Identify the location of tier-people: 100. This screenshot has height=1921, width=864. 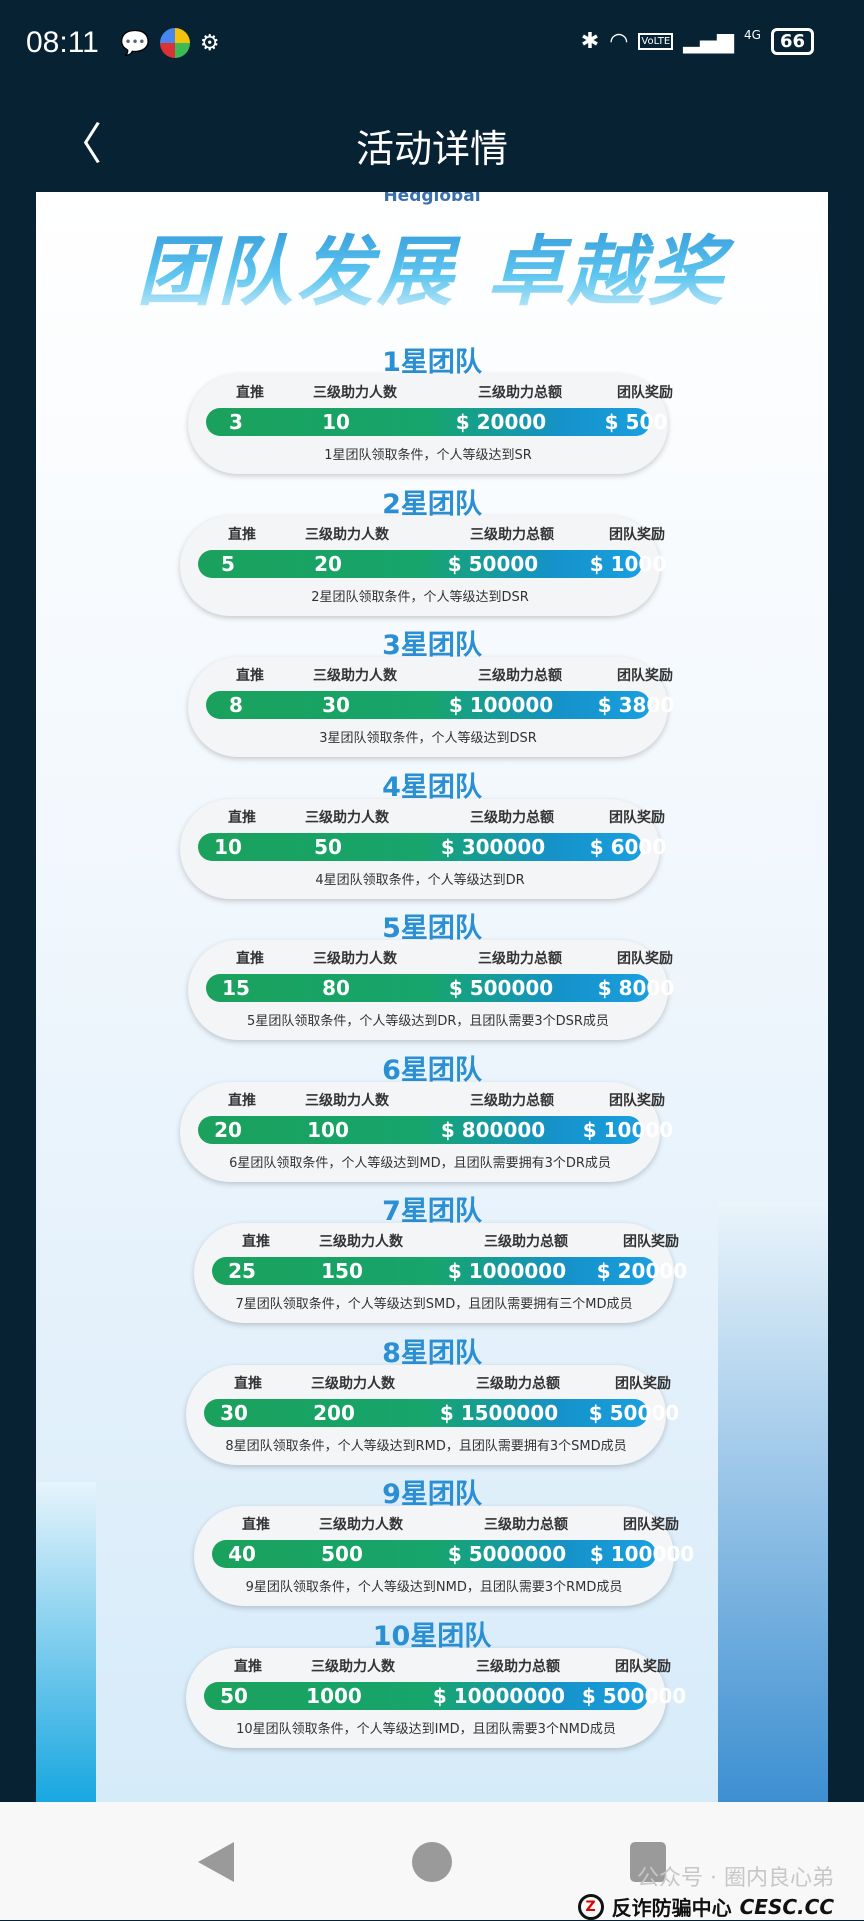
(328, 1129).